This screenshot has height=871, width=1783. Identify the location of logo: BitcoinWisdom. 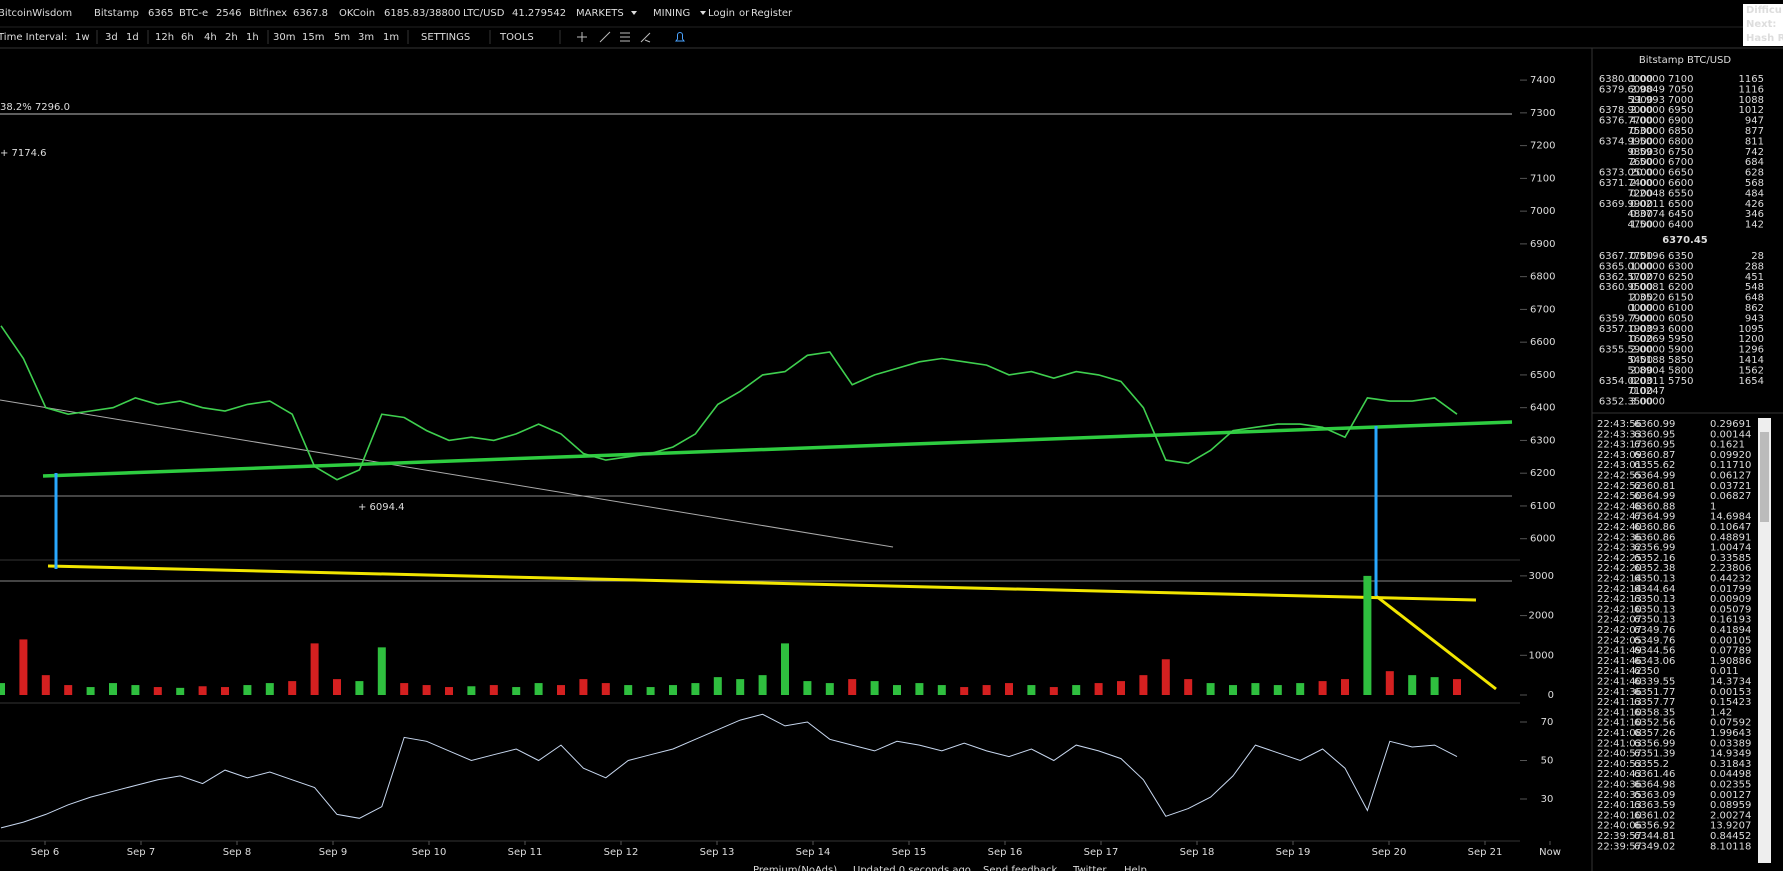
(36, 13).